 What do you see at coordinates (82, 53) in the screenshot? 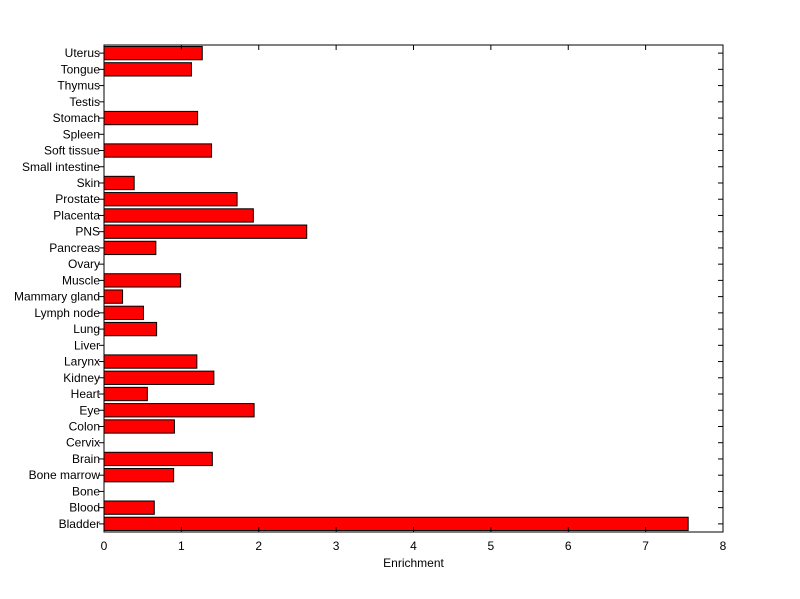
I see `category-label-uterus: Uterus` at bounding box center [82, 53].